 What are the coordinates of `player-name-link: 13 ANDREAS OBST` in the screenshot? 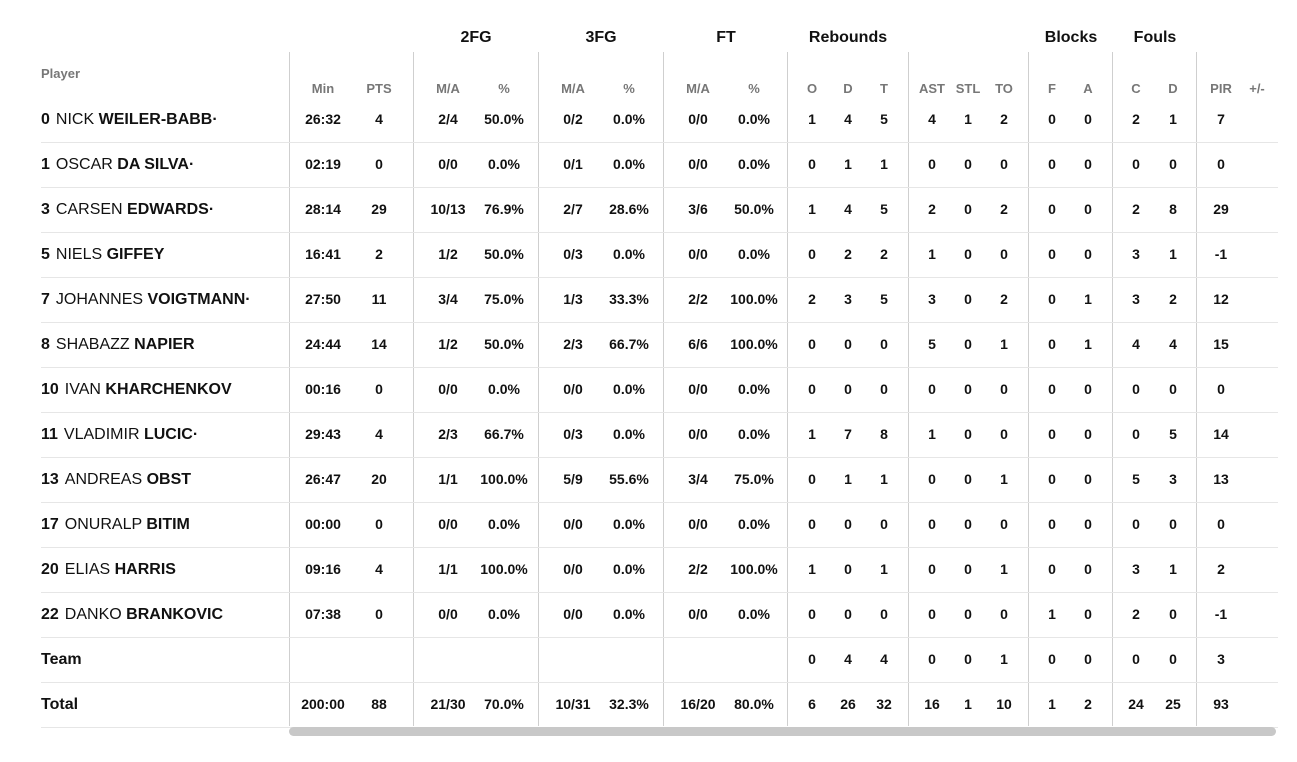 It's located at (116, 479).